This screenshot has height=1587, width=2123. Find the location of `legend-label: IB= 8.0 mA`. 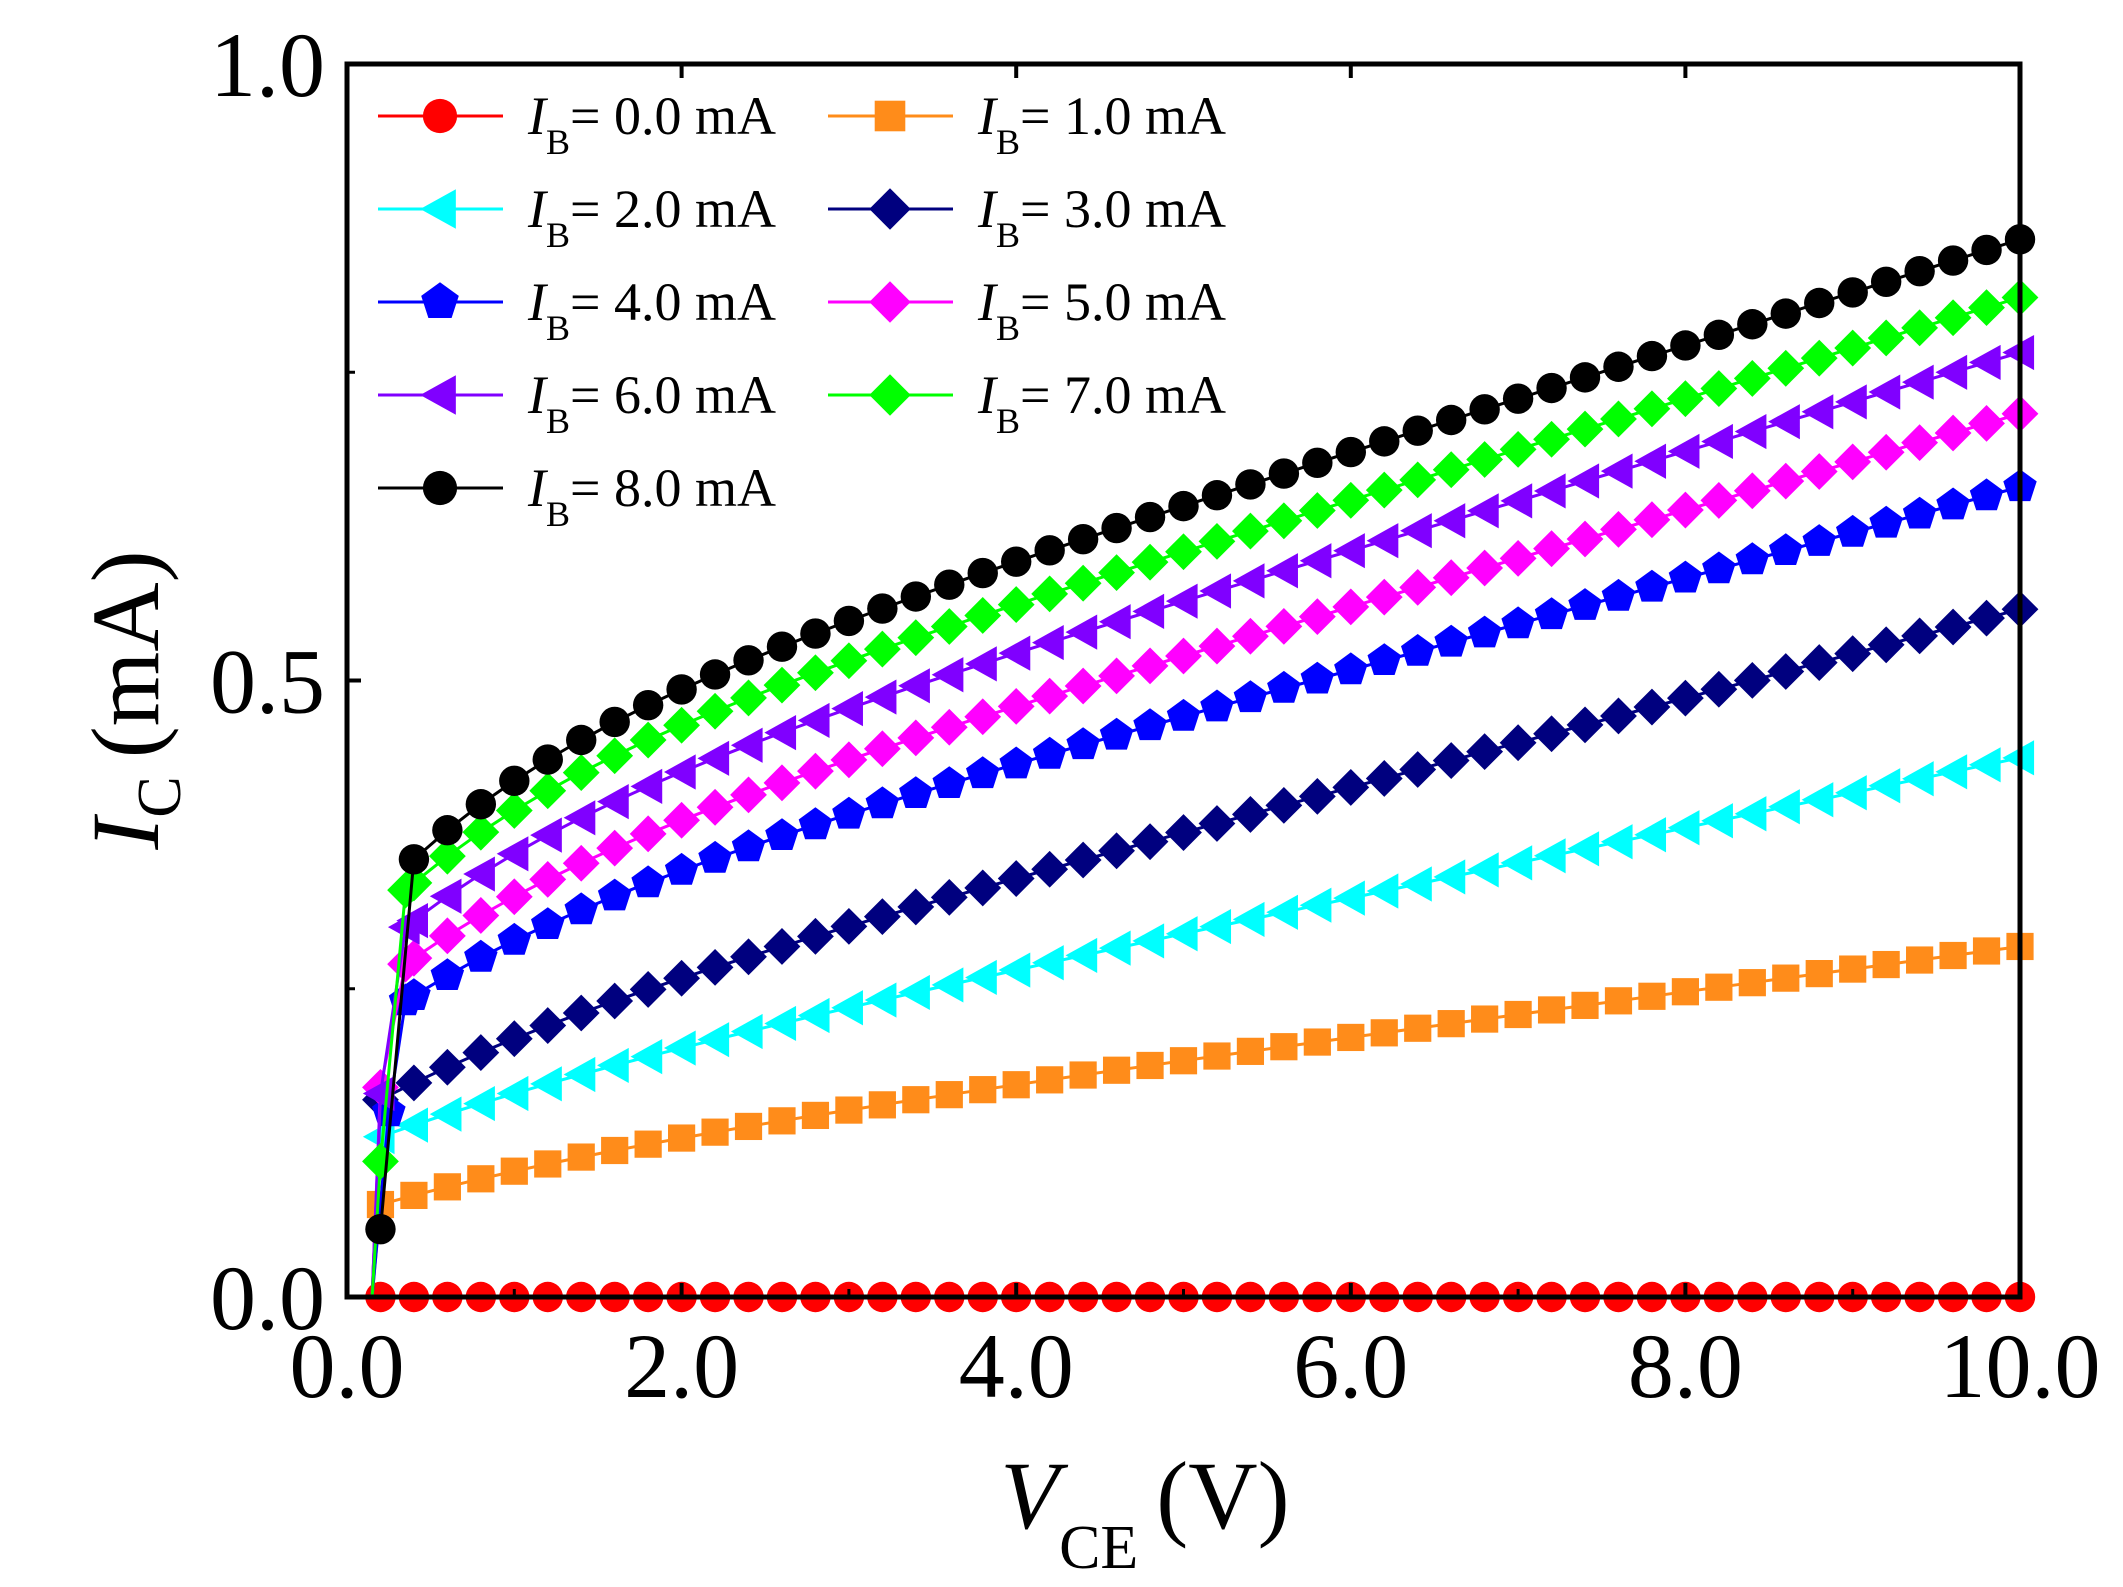

legend-label: IB= 8.0 mA is located at coordinates (651, 496).